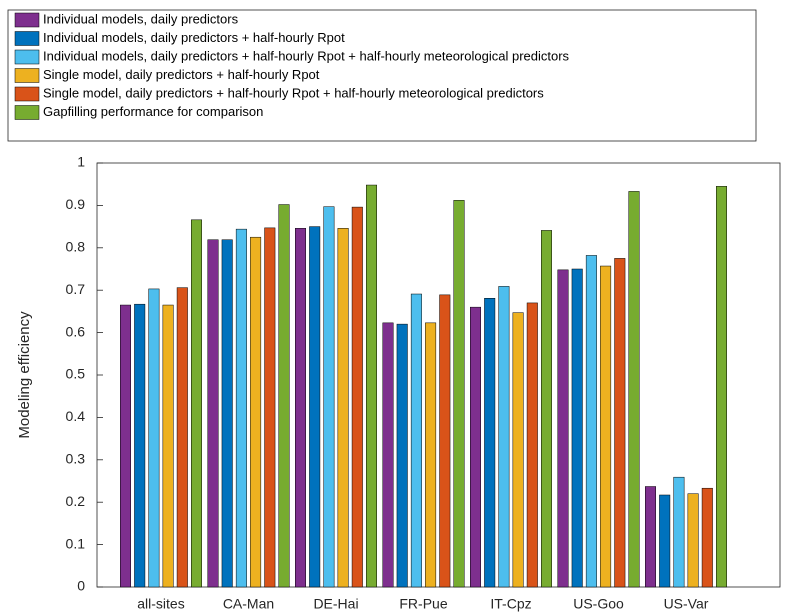 The width and height of the screenshot is (795, 613). What do you see at coordinates (76, 331) in the screenshot?
I see `y-tick-label: 0.6` at bounding box center [76, 331].